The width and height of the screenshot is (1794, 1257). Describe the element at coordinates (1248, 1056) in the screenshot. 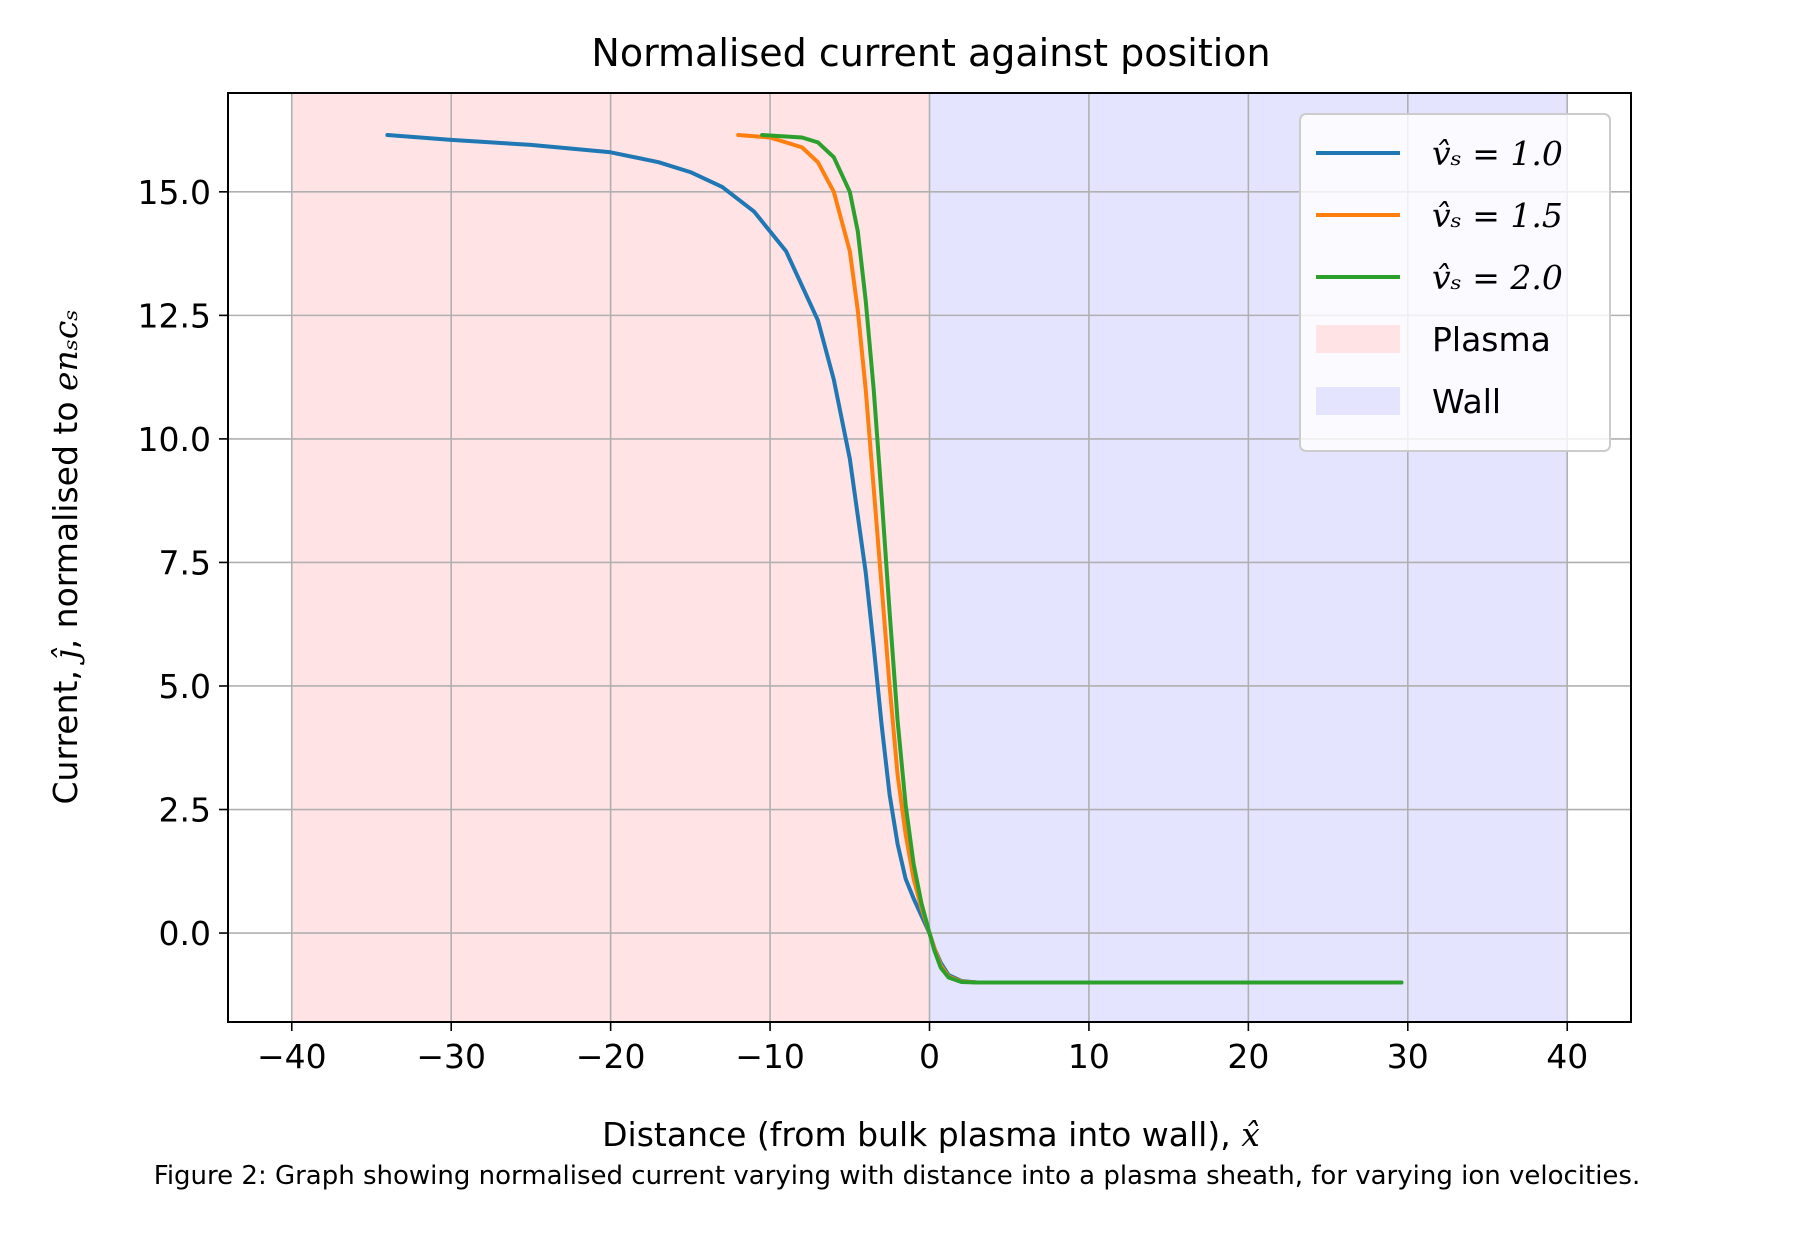

I see `x-tick-label: 20` at that location.